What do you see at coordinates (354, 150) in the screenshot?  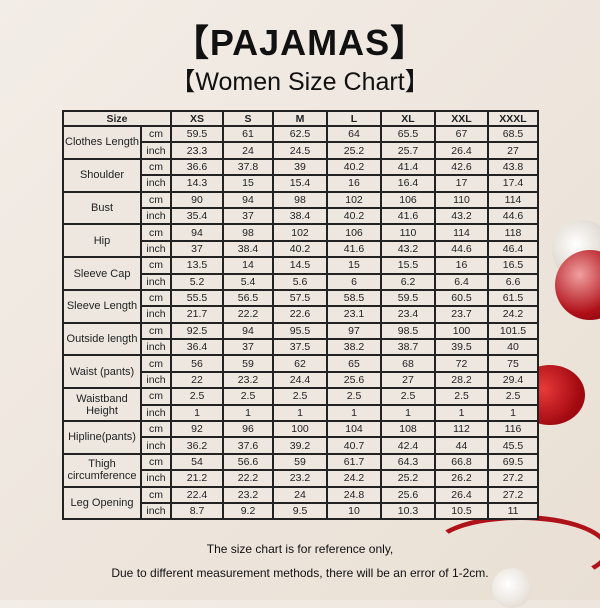 I see `size-value: 25.2` at bounding box center [354, 150].